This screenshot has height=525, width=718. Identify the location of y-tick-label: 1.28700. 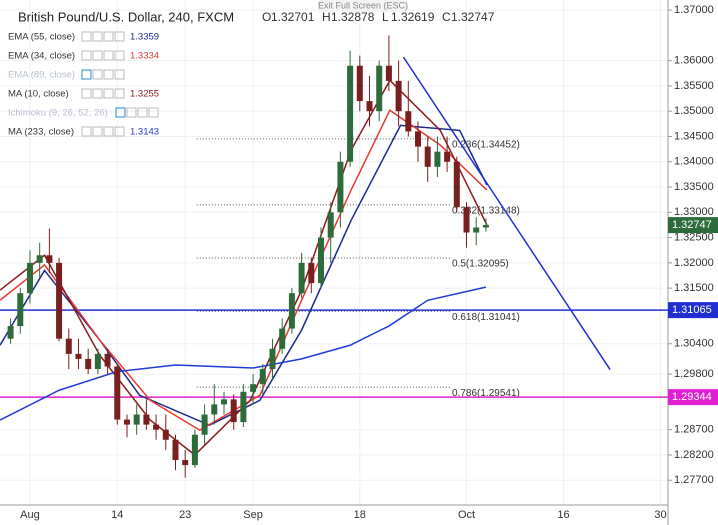
(694, 430).